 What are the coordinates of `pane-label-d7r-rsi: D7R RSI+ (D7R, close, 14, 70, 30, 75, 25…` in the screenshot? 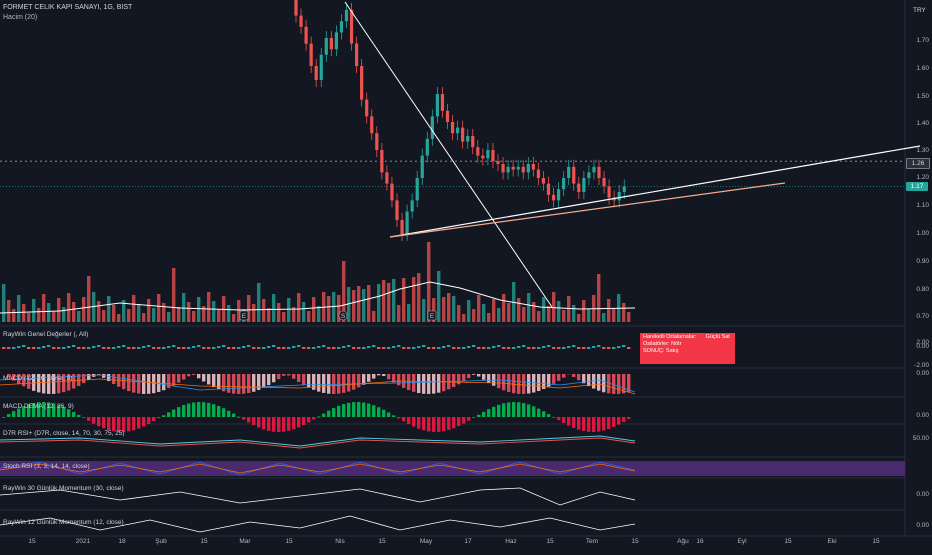 It's located at (64, 433).